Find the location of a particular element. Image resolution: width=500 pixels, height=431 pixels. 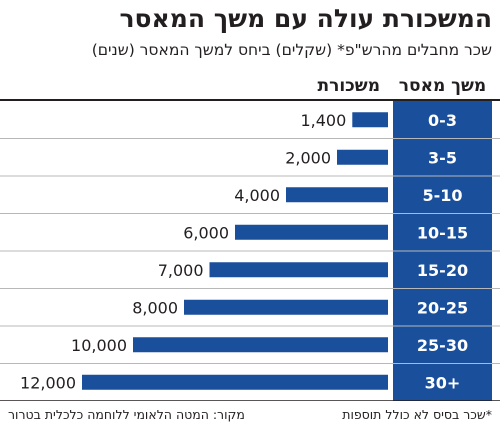

category-label: 25-30 is located at coordinates (442, 345).